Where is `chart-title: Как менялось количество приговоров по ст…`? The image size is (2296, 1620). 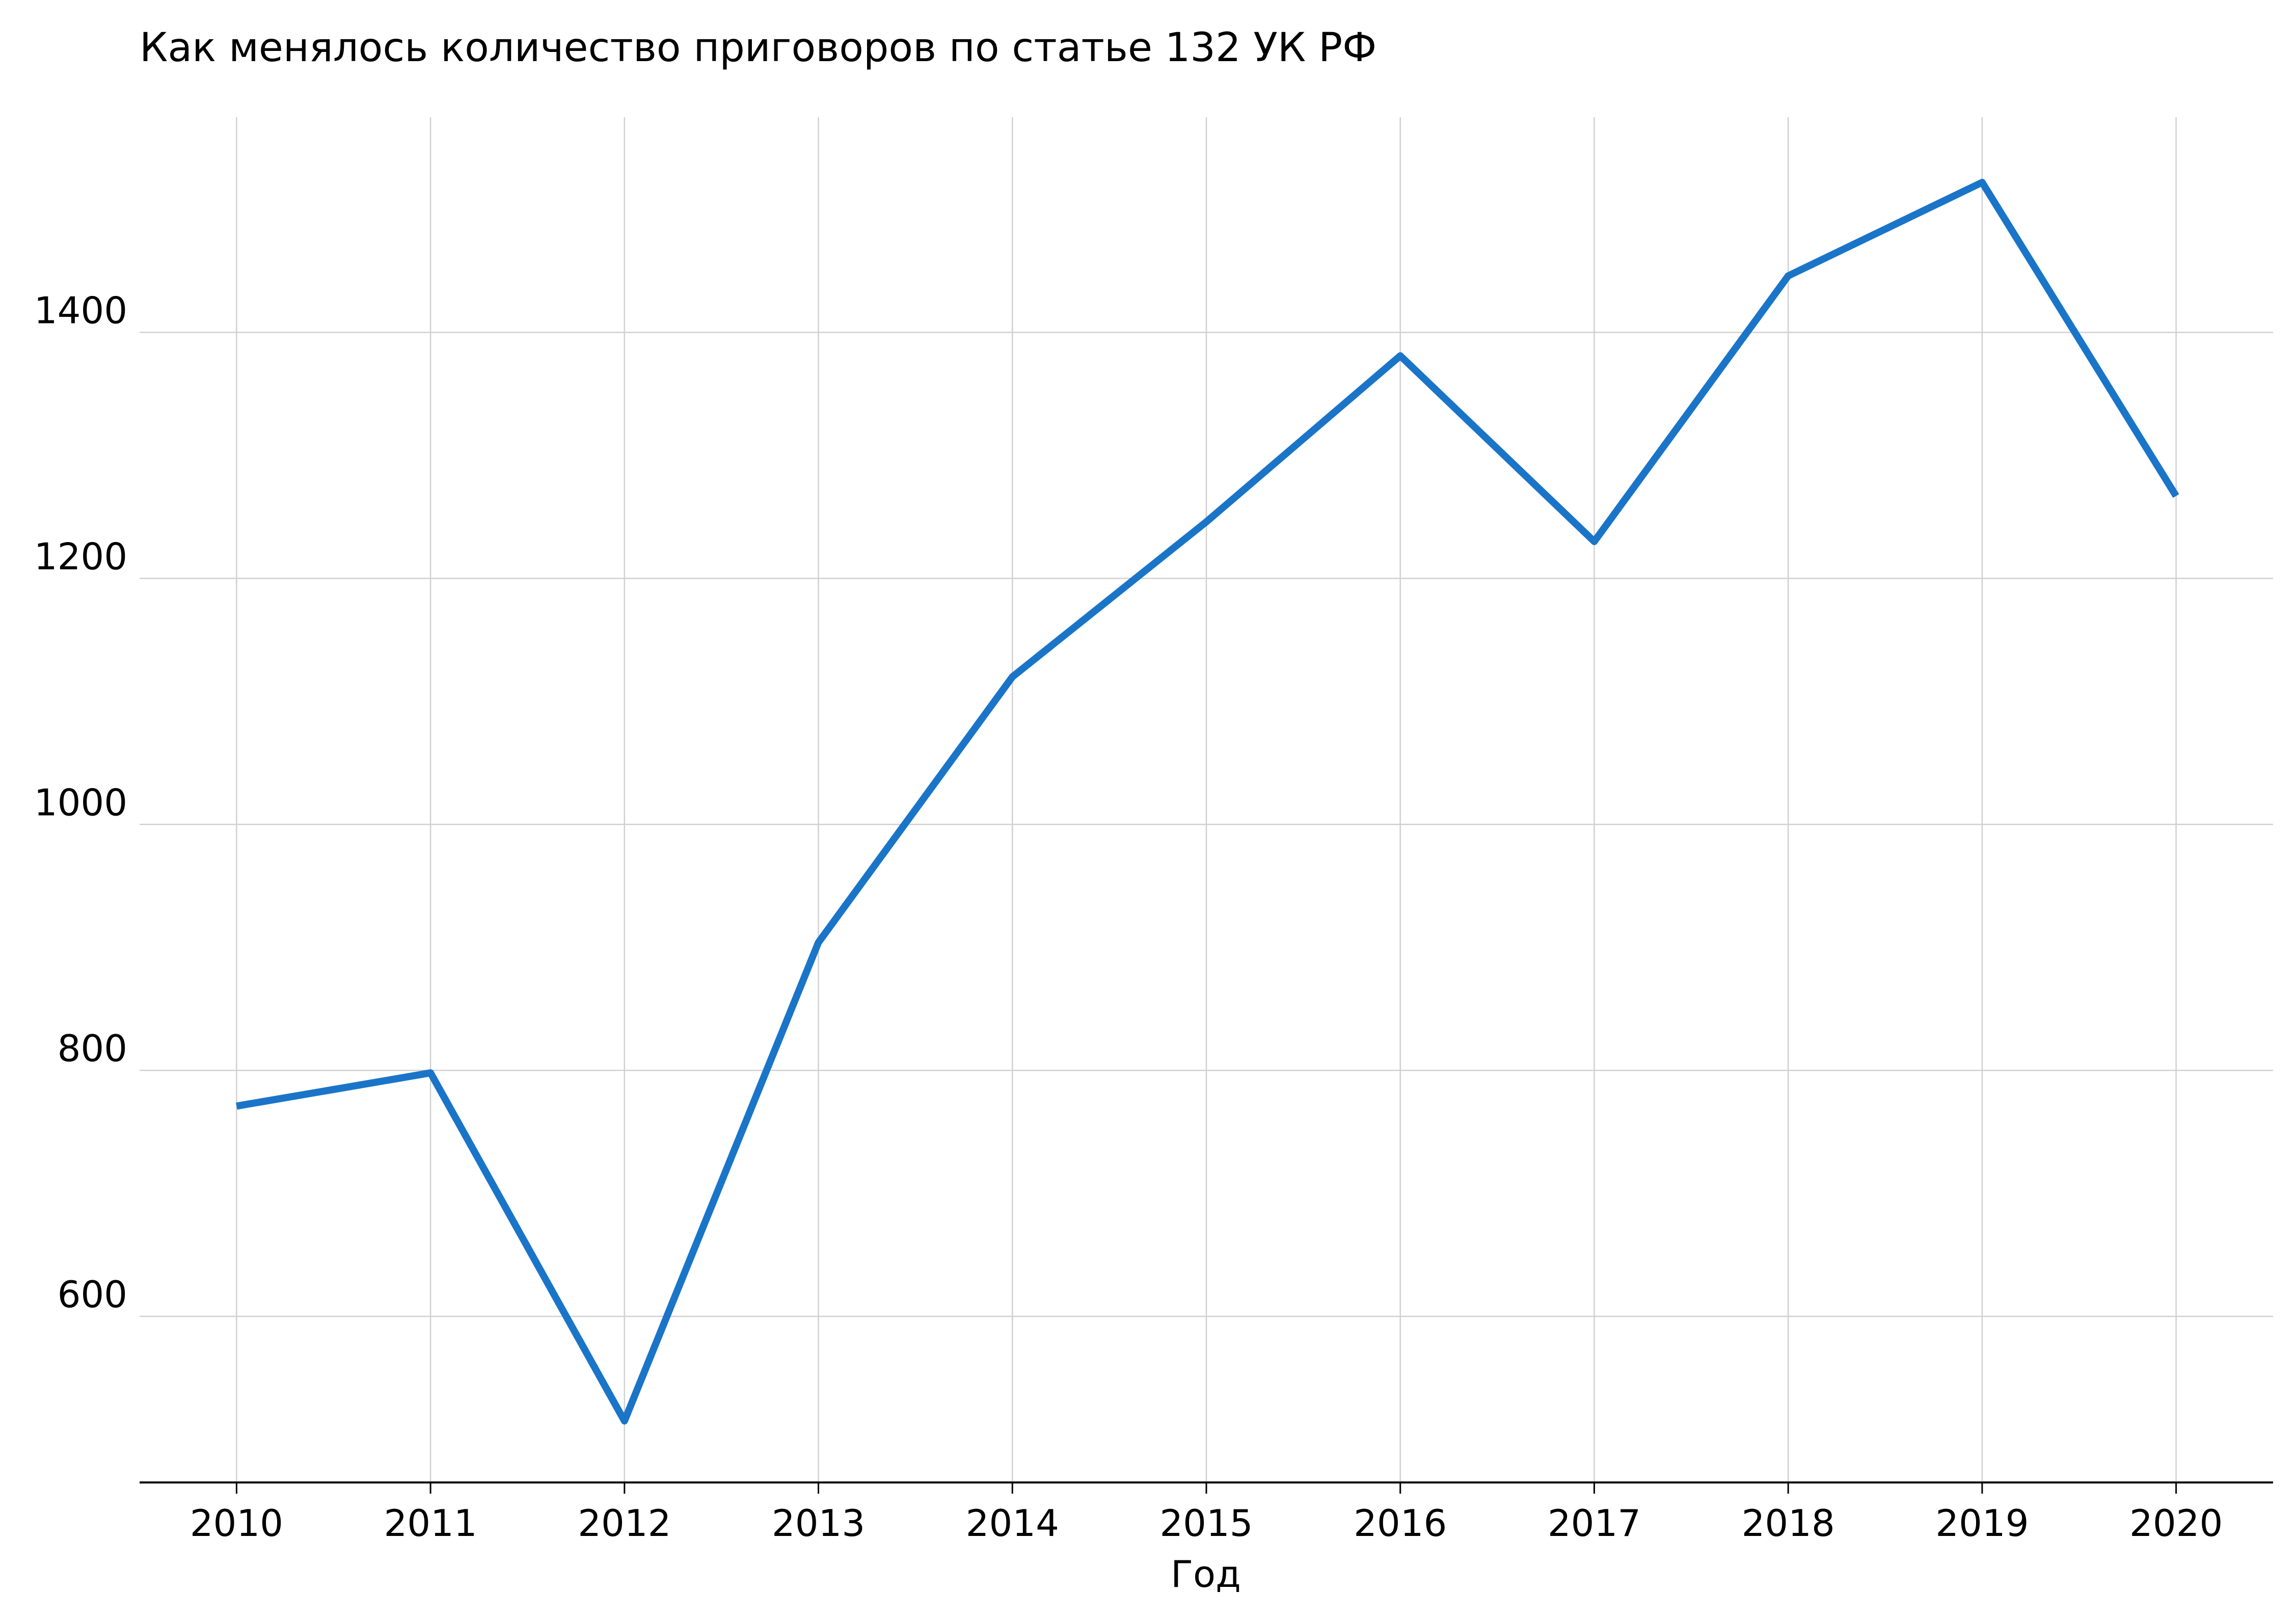
chart-title: Как менялось количество приговоров по ст… is located at coordinates (758, 48).